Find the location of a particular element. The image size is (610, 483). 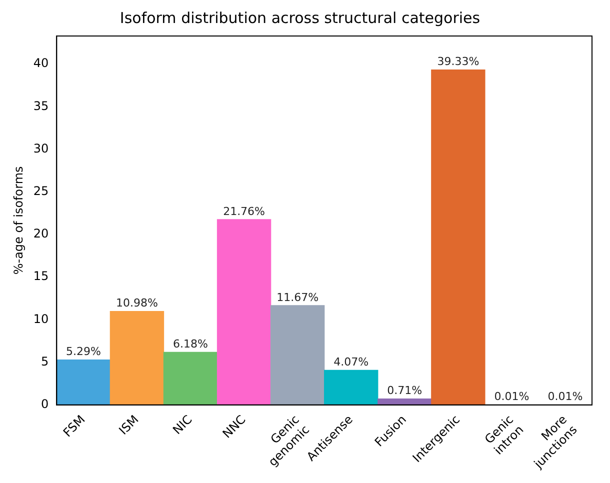

data-label: 5.29% is located at coordinates (83, 351).